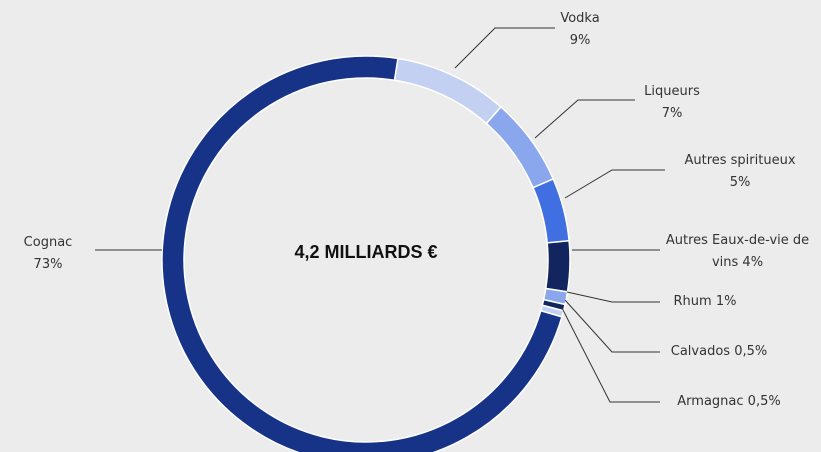  I want to click on segment-label: Vodka 9%, so click(580, 30).